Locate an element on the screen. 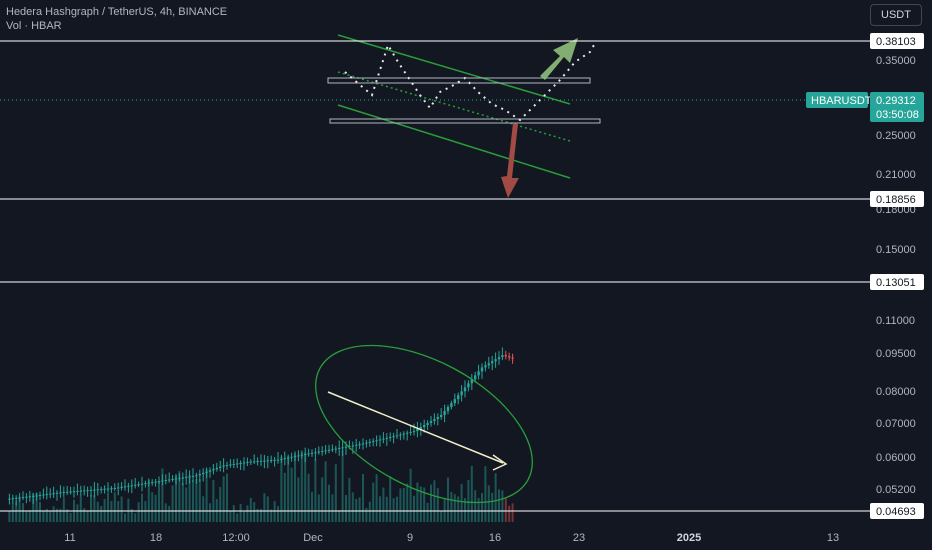 The height and width of the screenshot is (550, 932). volume-legend: Vol · HBAR is located at coordinates (34, 26).